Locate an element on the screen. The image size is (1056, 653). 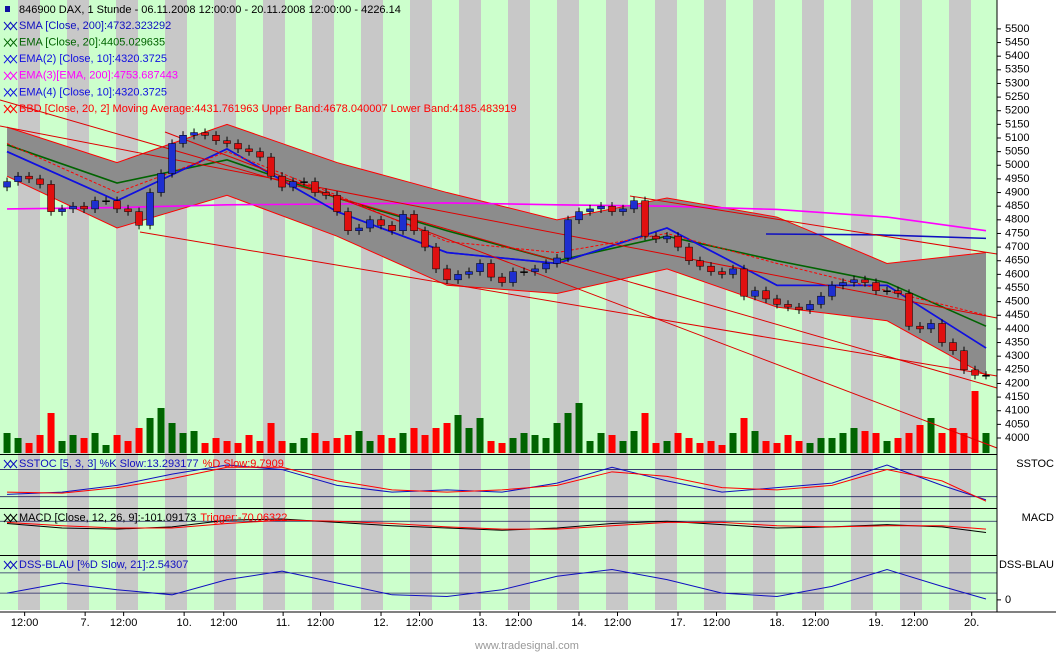
y-tick-label: 4050 is located at coordinates (1017, 424).